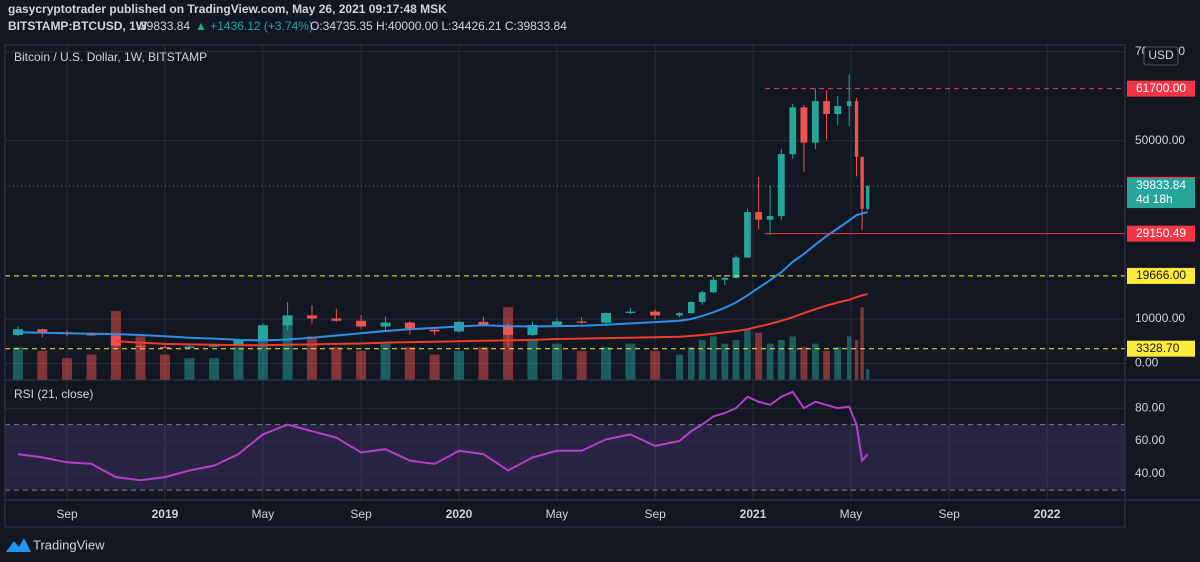 The image size is (1200, 562). Describe the element at coordinates (459, 514) in the screenshot. I see `x-tick-label: 2020` at that location.